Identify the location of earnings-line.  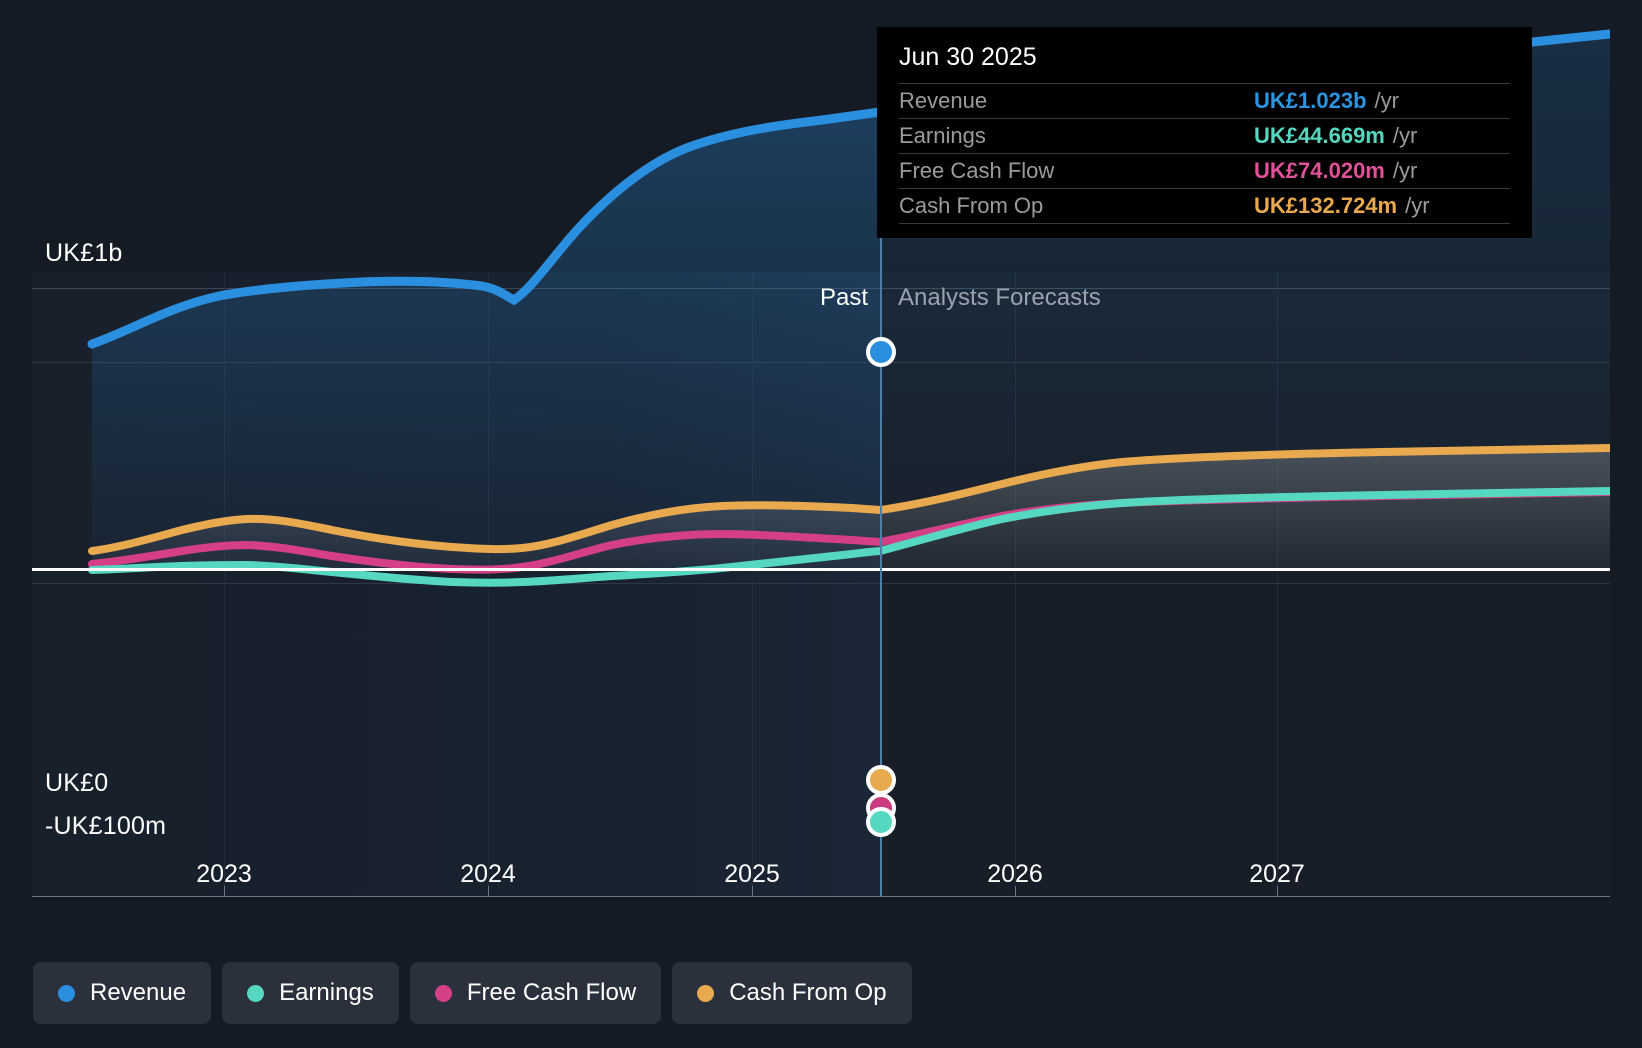
(849, 537).